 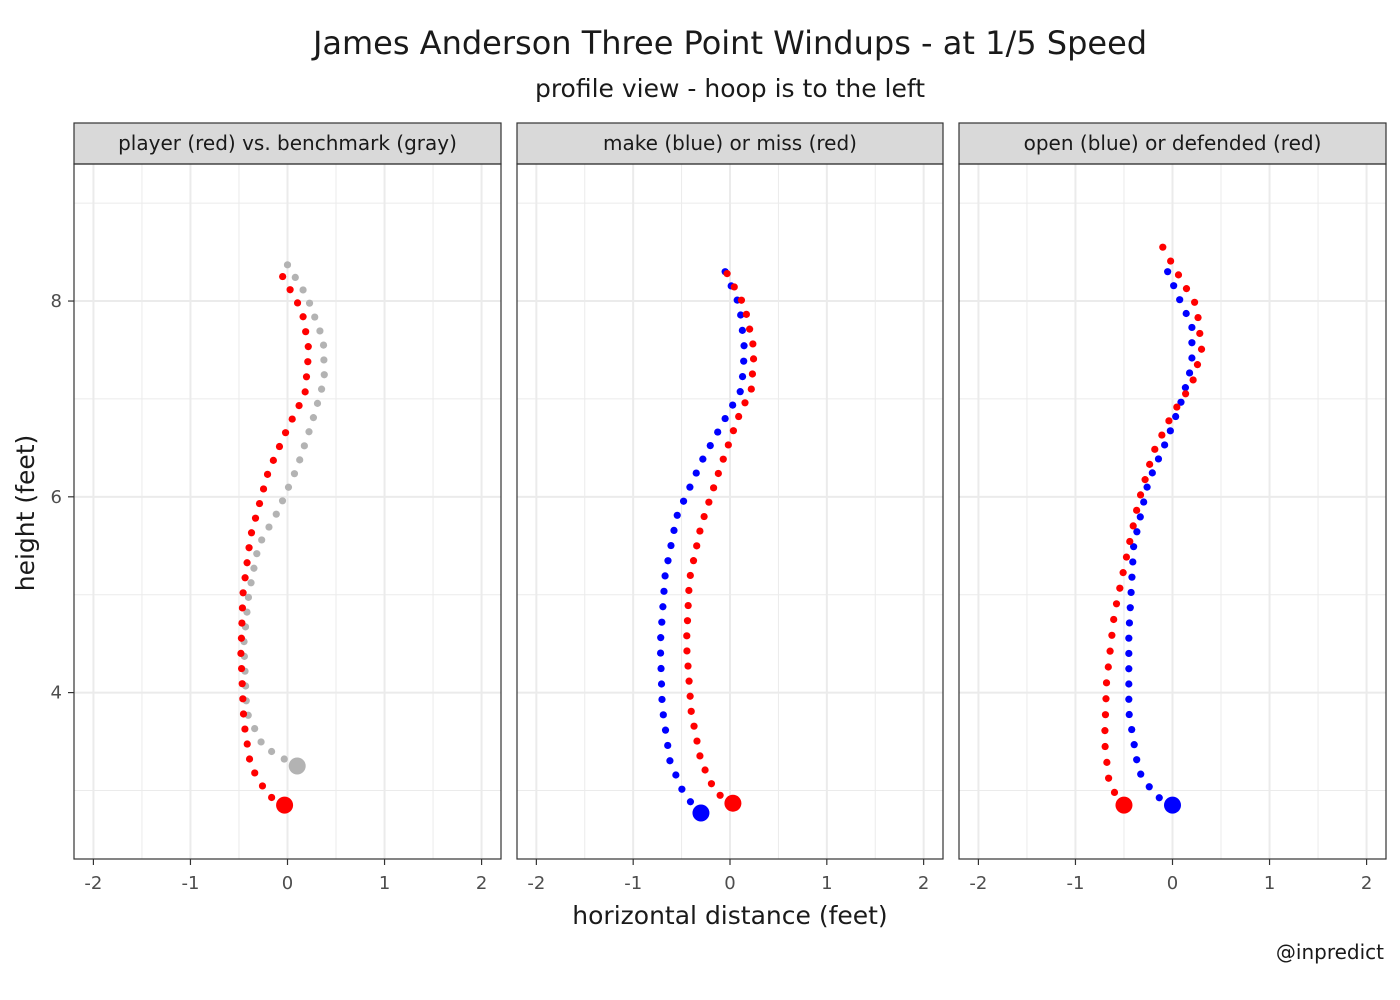 What do you see at coordinates (25, 513) in the screenshot?
I see `y-axis-title: height (feet)` at bounding box center [25, 513].